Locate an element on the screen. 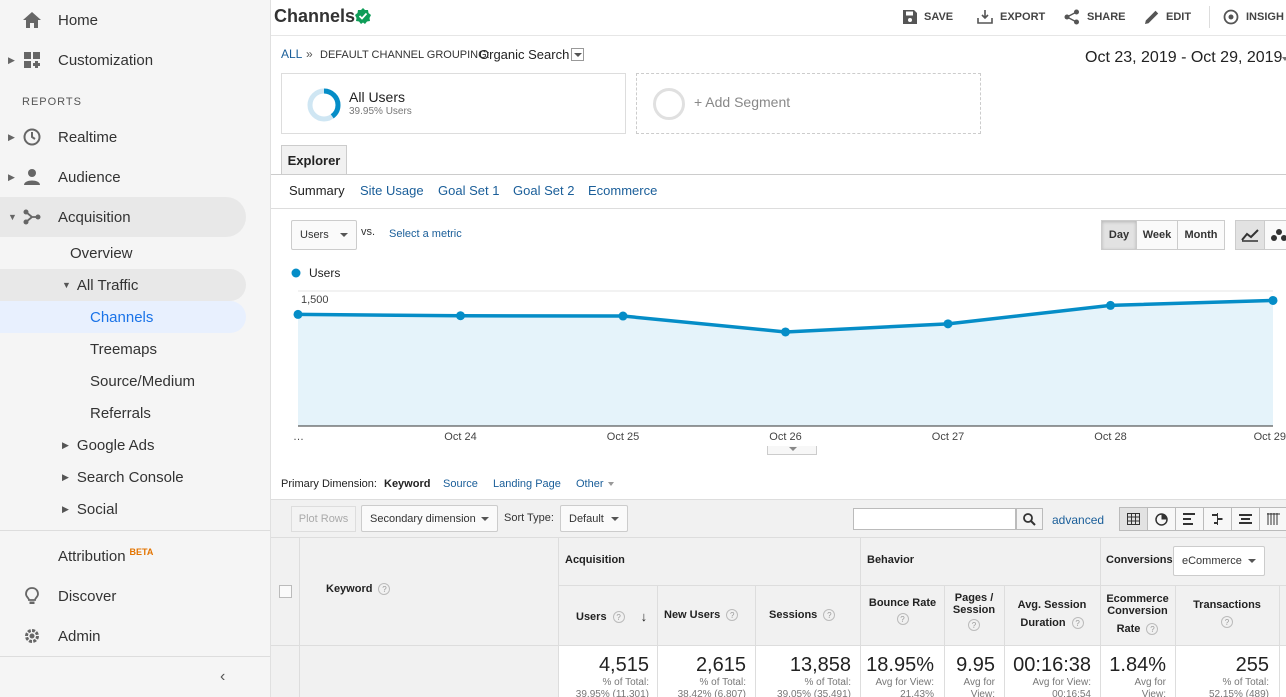  save-button: SAVE is located at coordinates (928, 17).